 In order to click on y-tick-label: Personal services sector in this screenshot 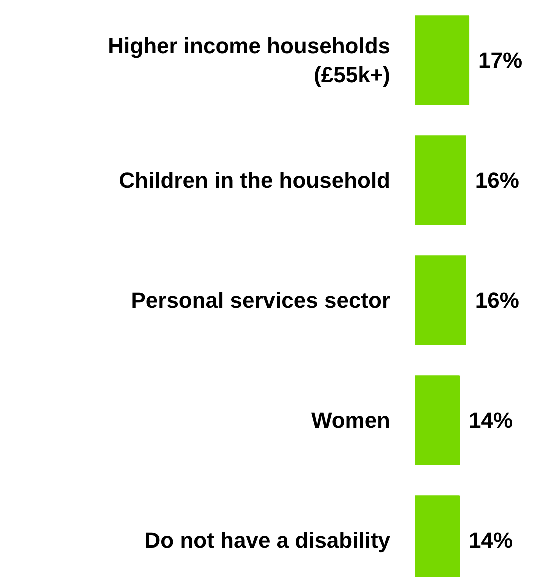, I will do `click(261, 300)`.